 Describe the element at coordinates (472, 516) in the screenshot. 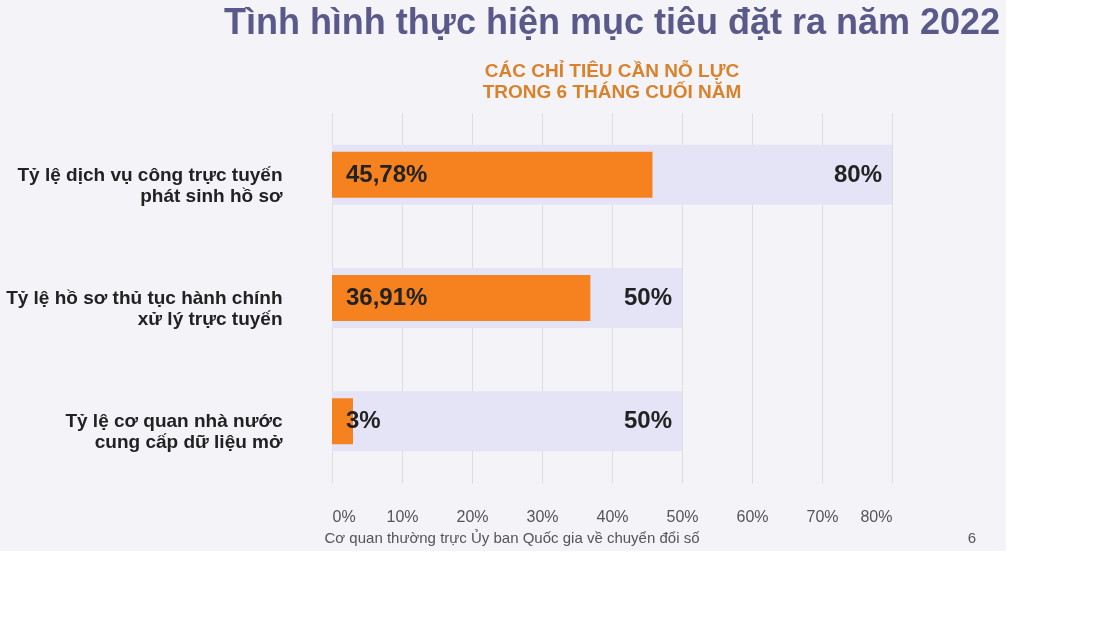

I see `x-tick-label: 20%` at that location.